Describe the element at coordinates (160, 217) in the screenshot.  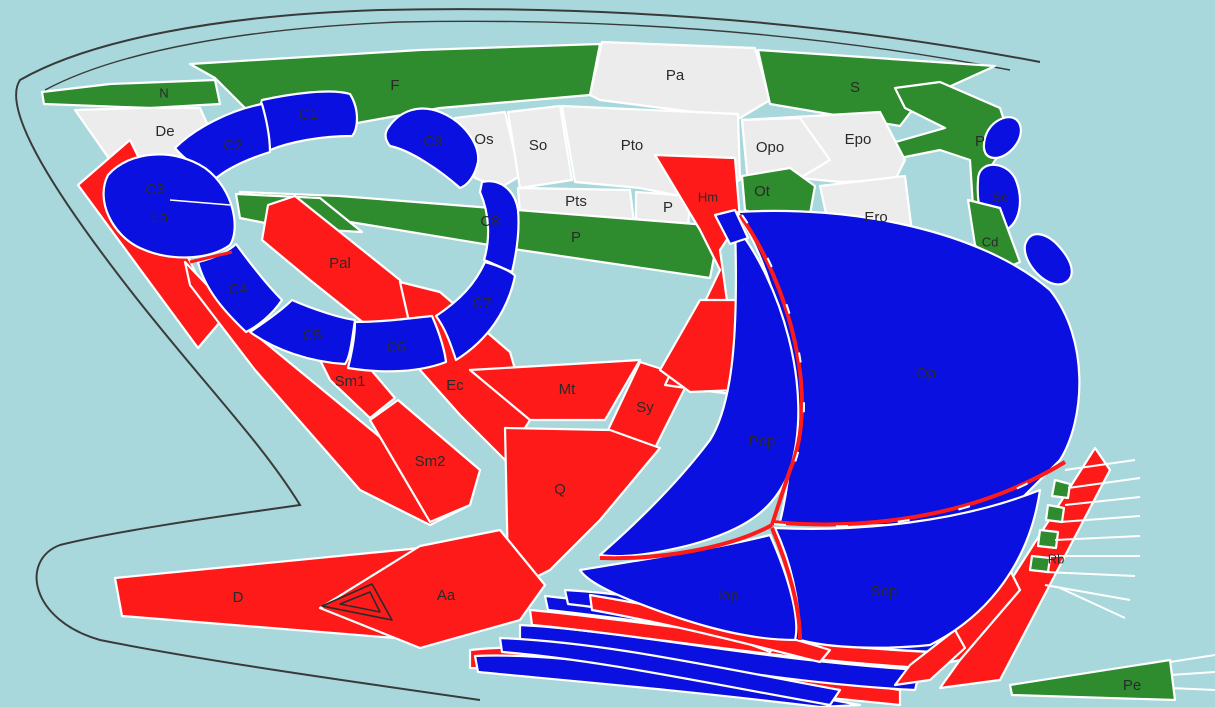
I see `label-la: La` at that location.